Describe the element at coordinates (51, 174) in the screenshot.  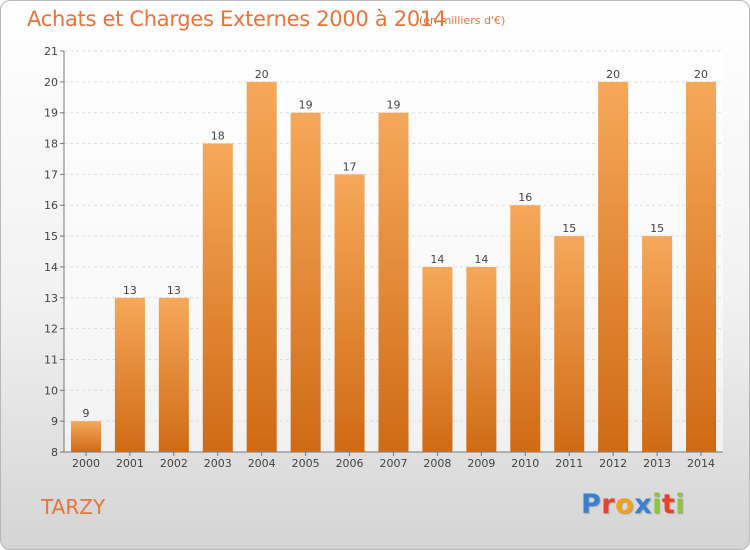
I see `y-tick-label: 17` at that location.